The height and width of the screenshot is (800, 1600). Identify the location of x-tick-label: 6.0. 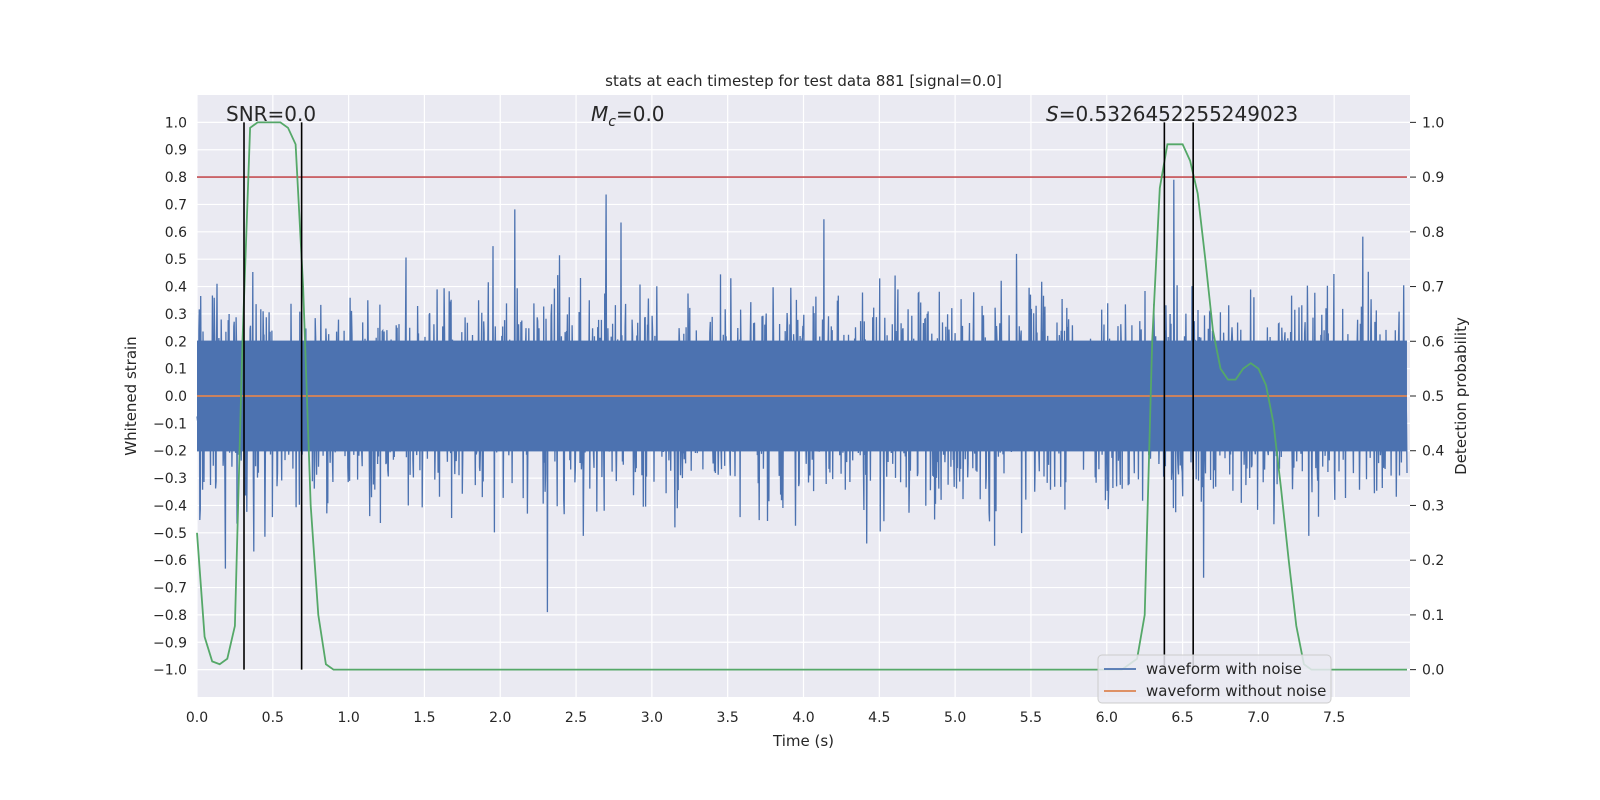
(1107, 718).